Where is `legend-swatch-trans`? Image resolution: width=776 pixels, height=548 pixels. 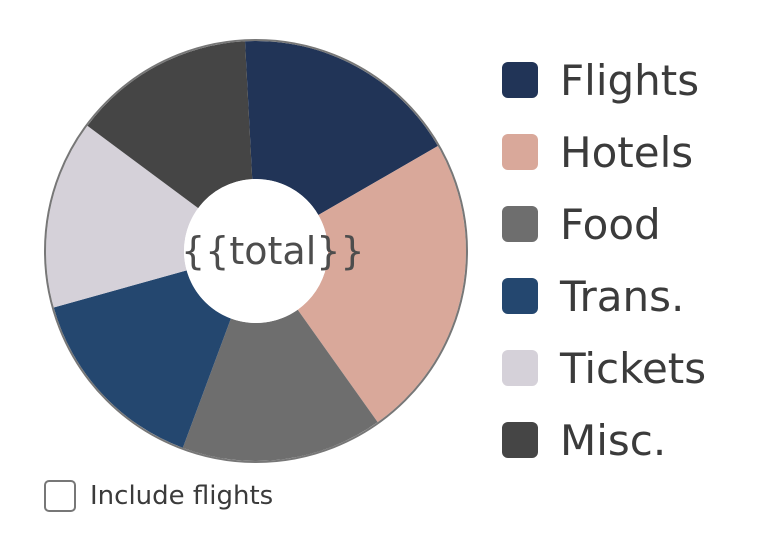 legend-swatch-trans is located at coordinates (520, 296).